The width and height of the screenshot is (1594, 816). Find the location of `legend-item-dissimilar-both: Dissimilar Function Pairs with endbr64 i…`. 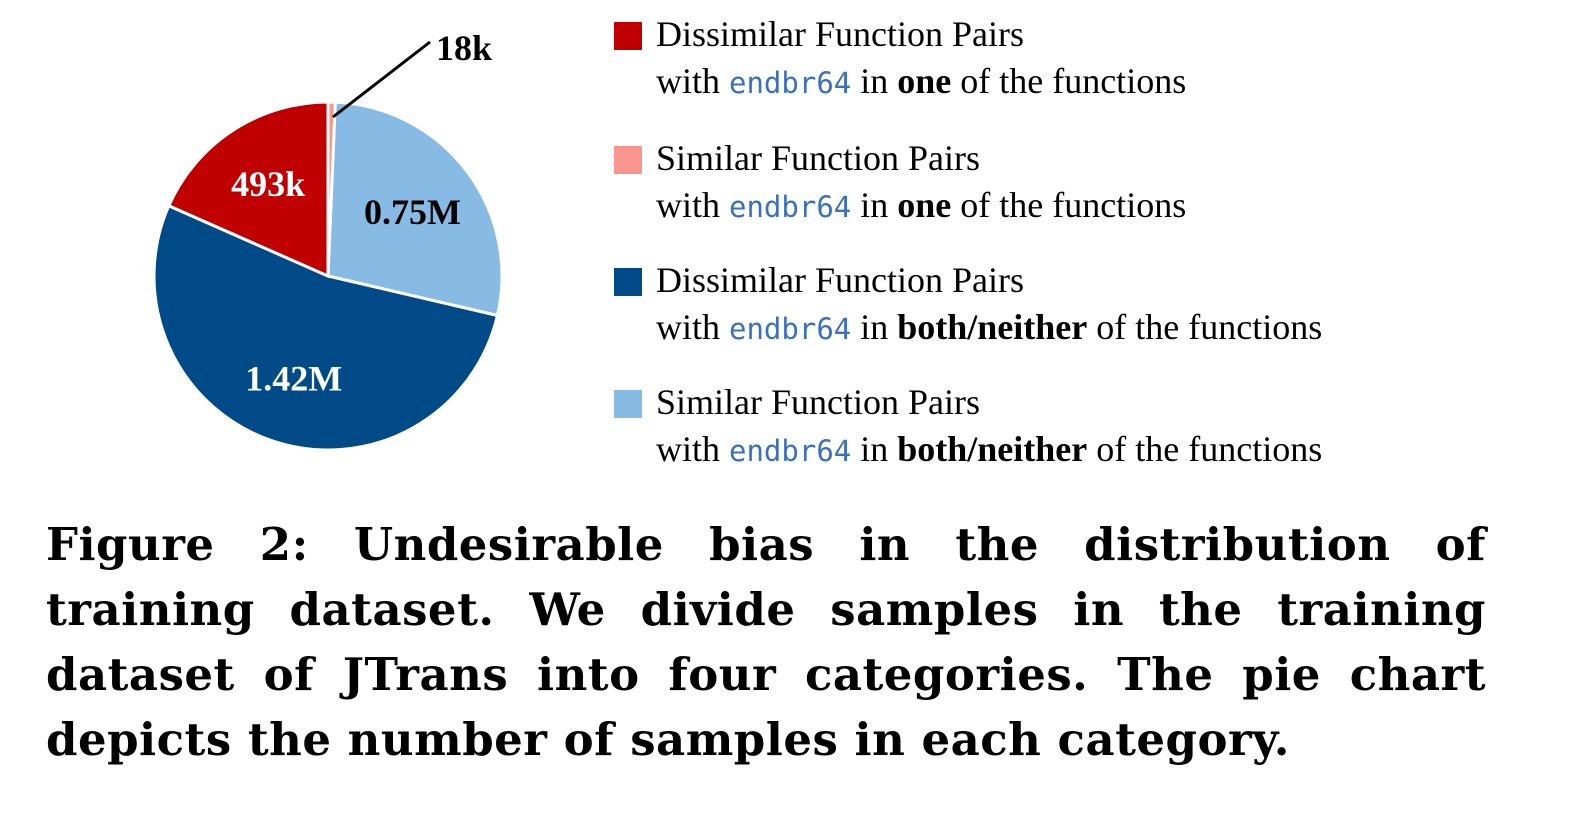

legend-item-dissimilar-both: Dissimilar Function Pairs with endbr64 i… is located at coordinates (1094, 321).